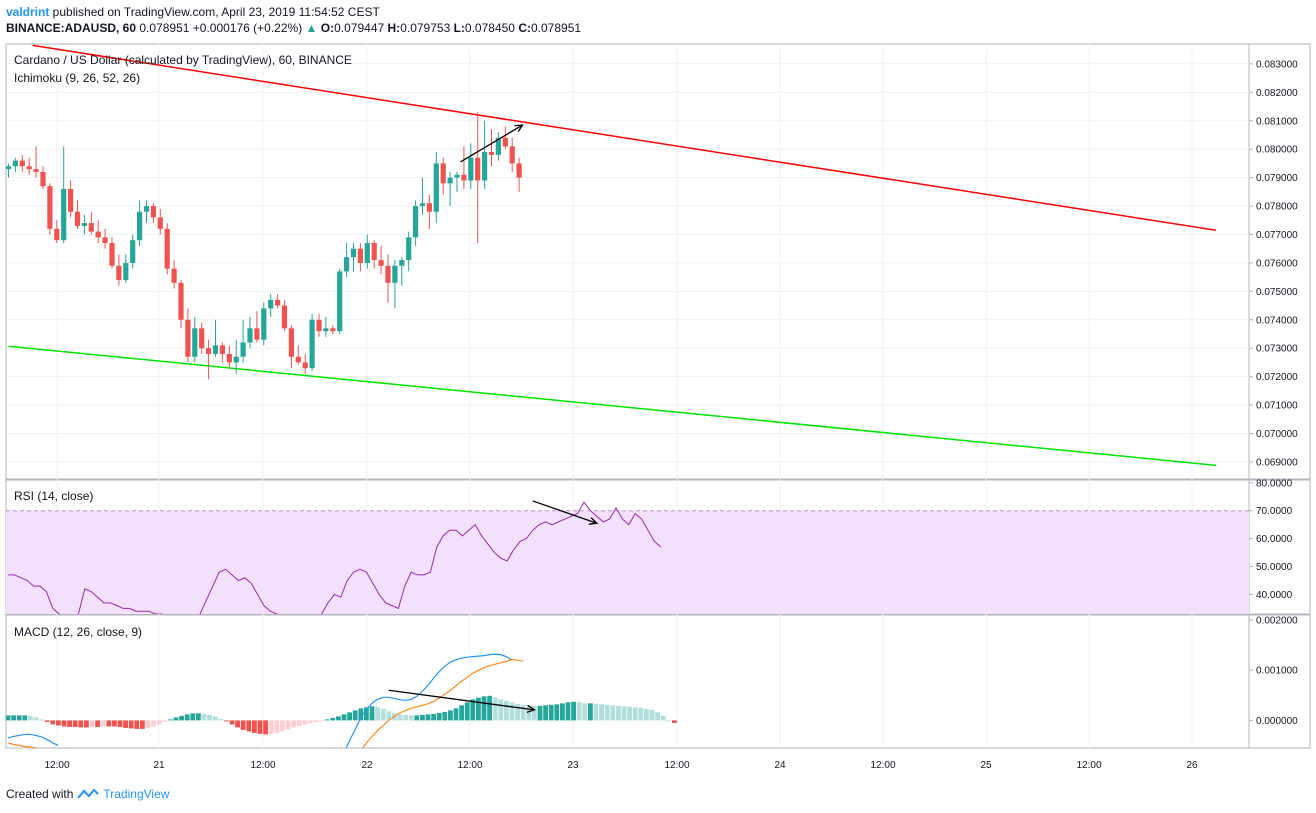  I want to click on tradingview-link: TradingView, so click(136, 794).